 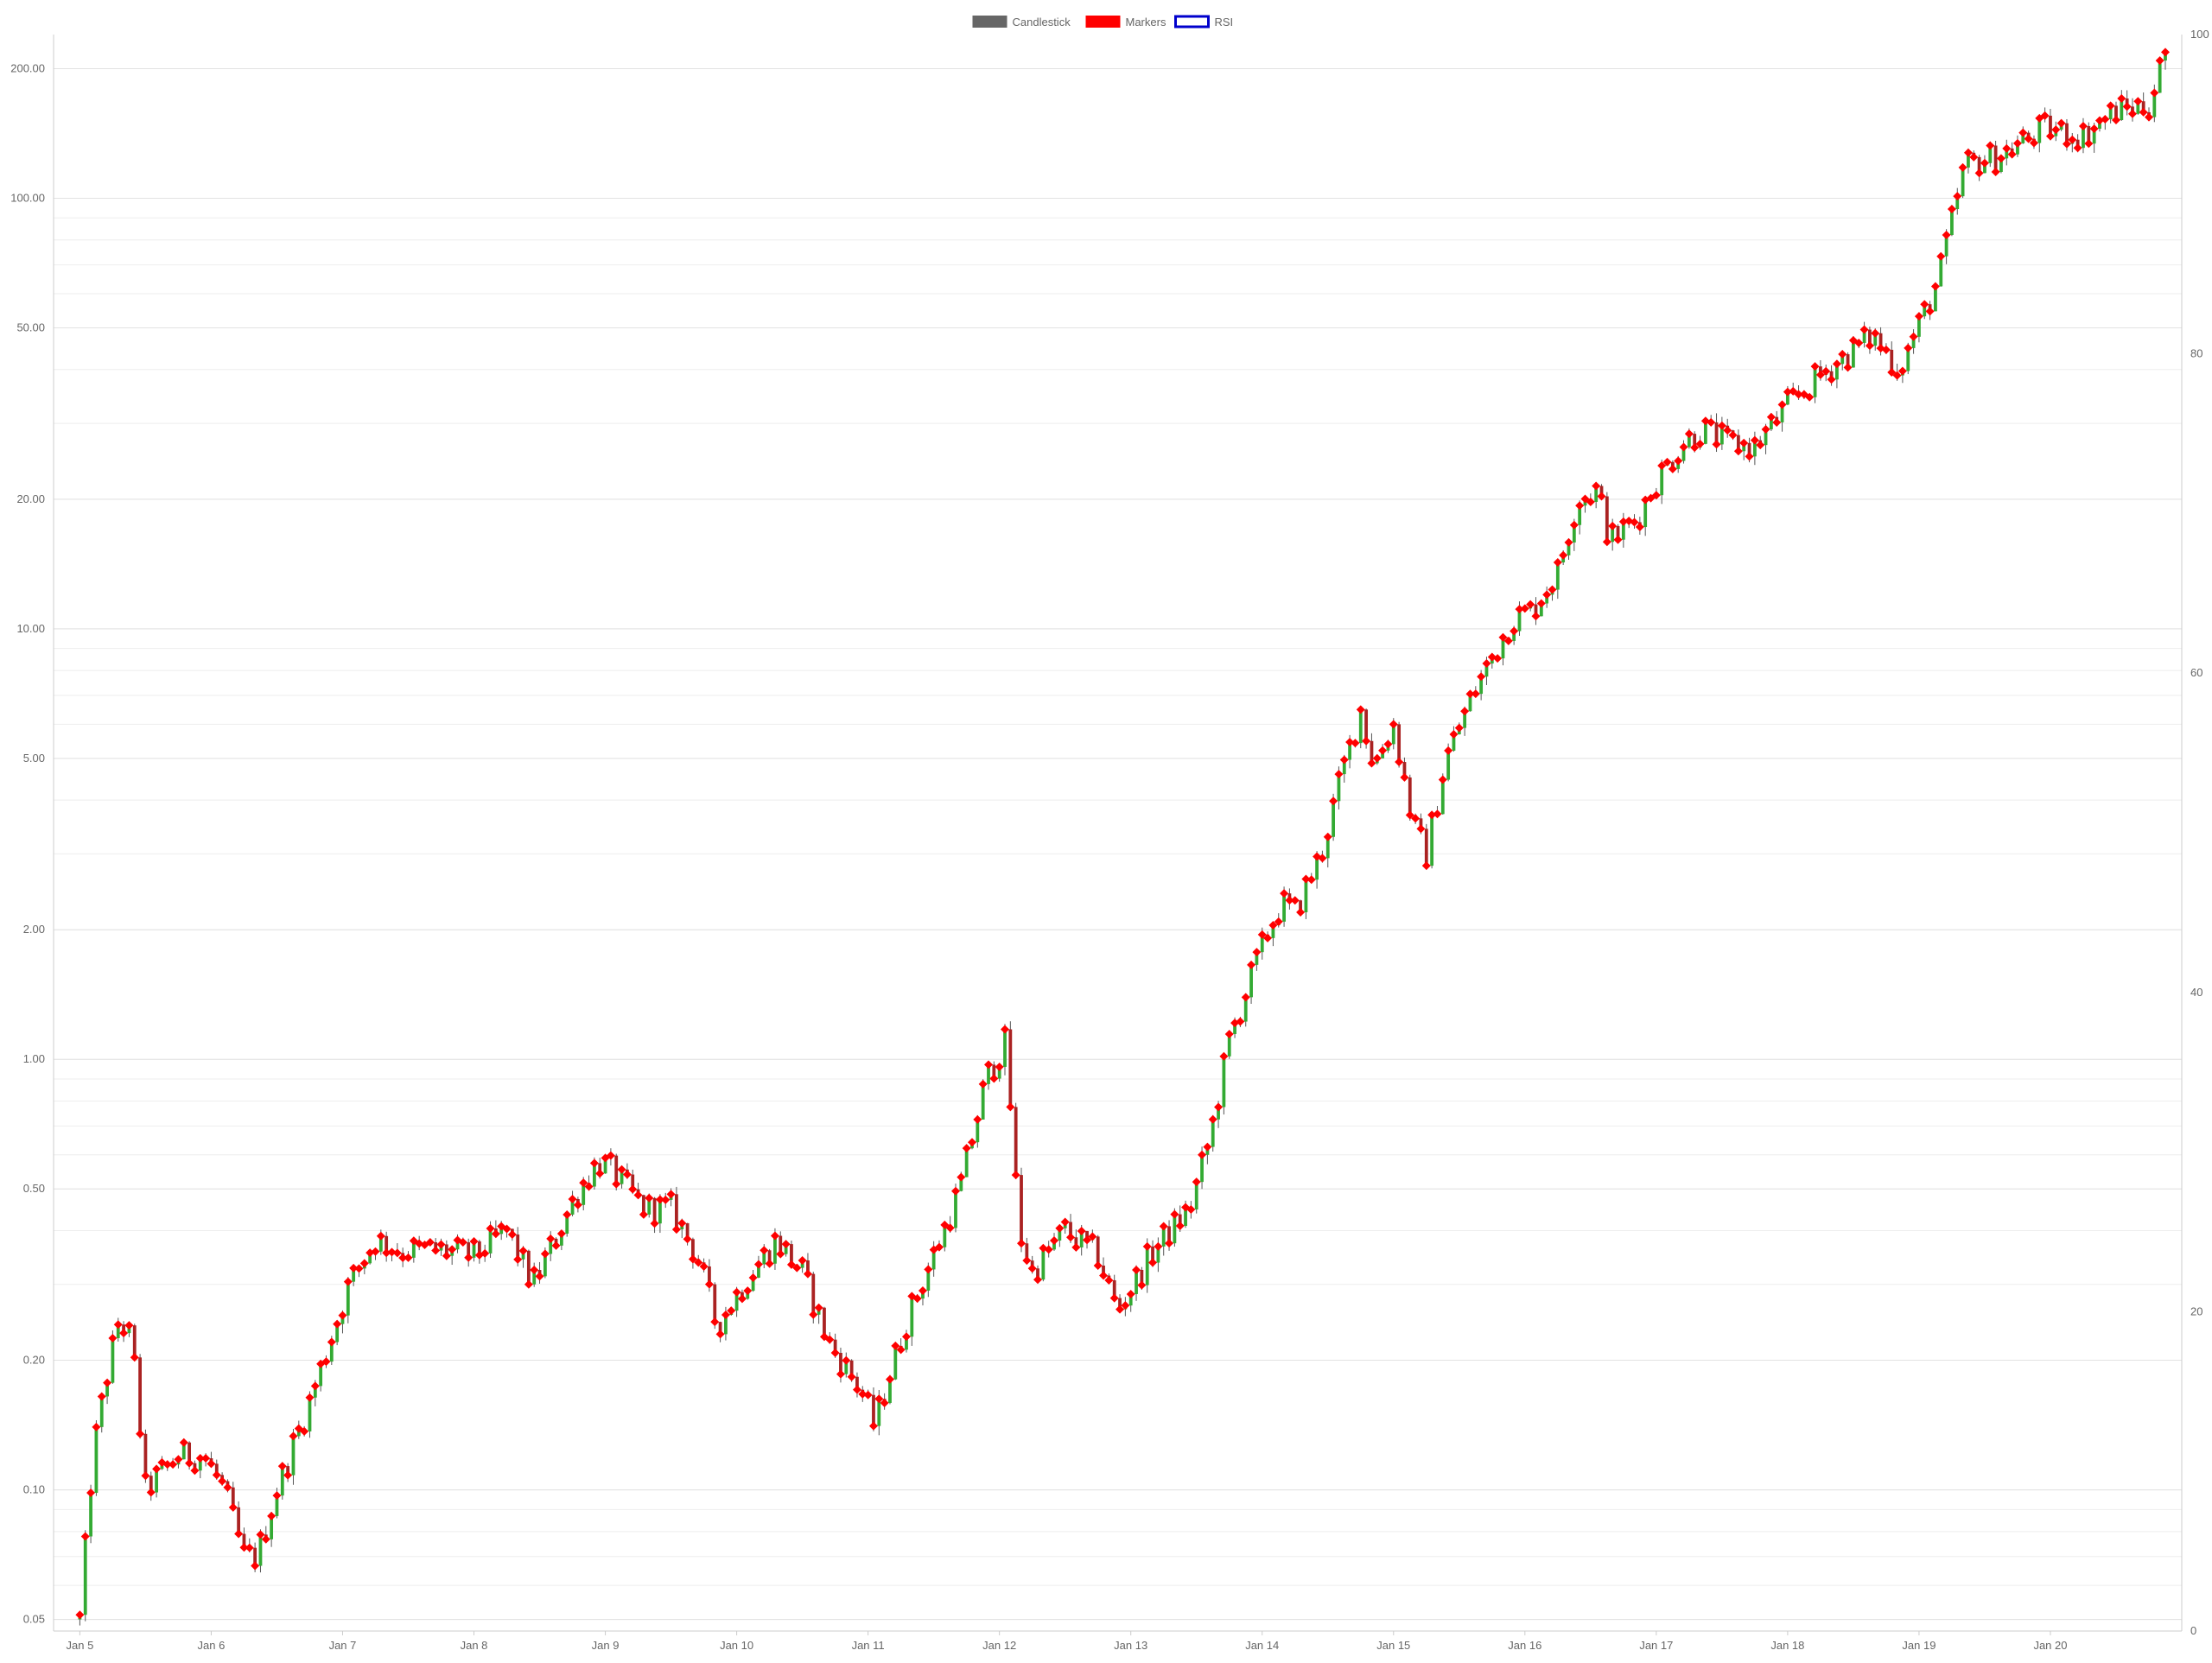 What do you see at coordinates (1102, 22) in the screenshot?
I see `legend: Candlestick Markers RSI` at bounding box center [1102, 22].